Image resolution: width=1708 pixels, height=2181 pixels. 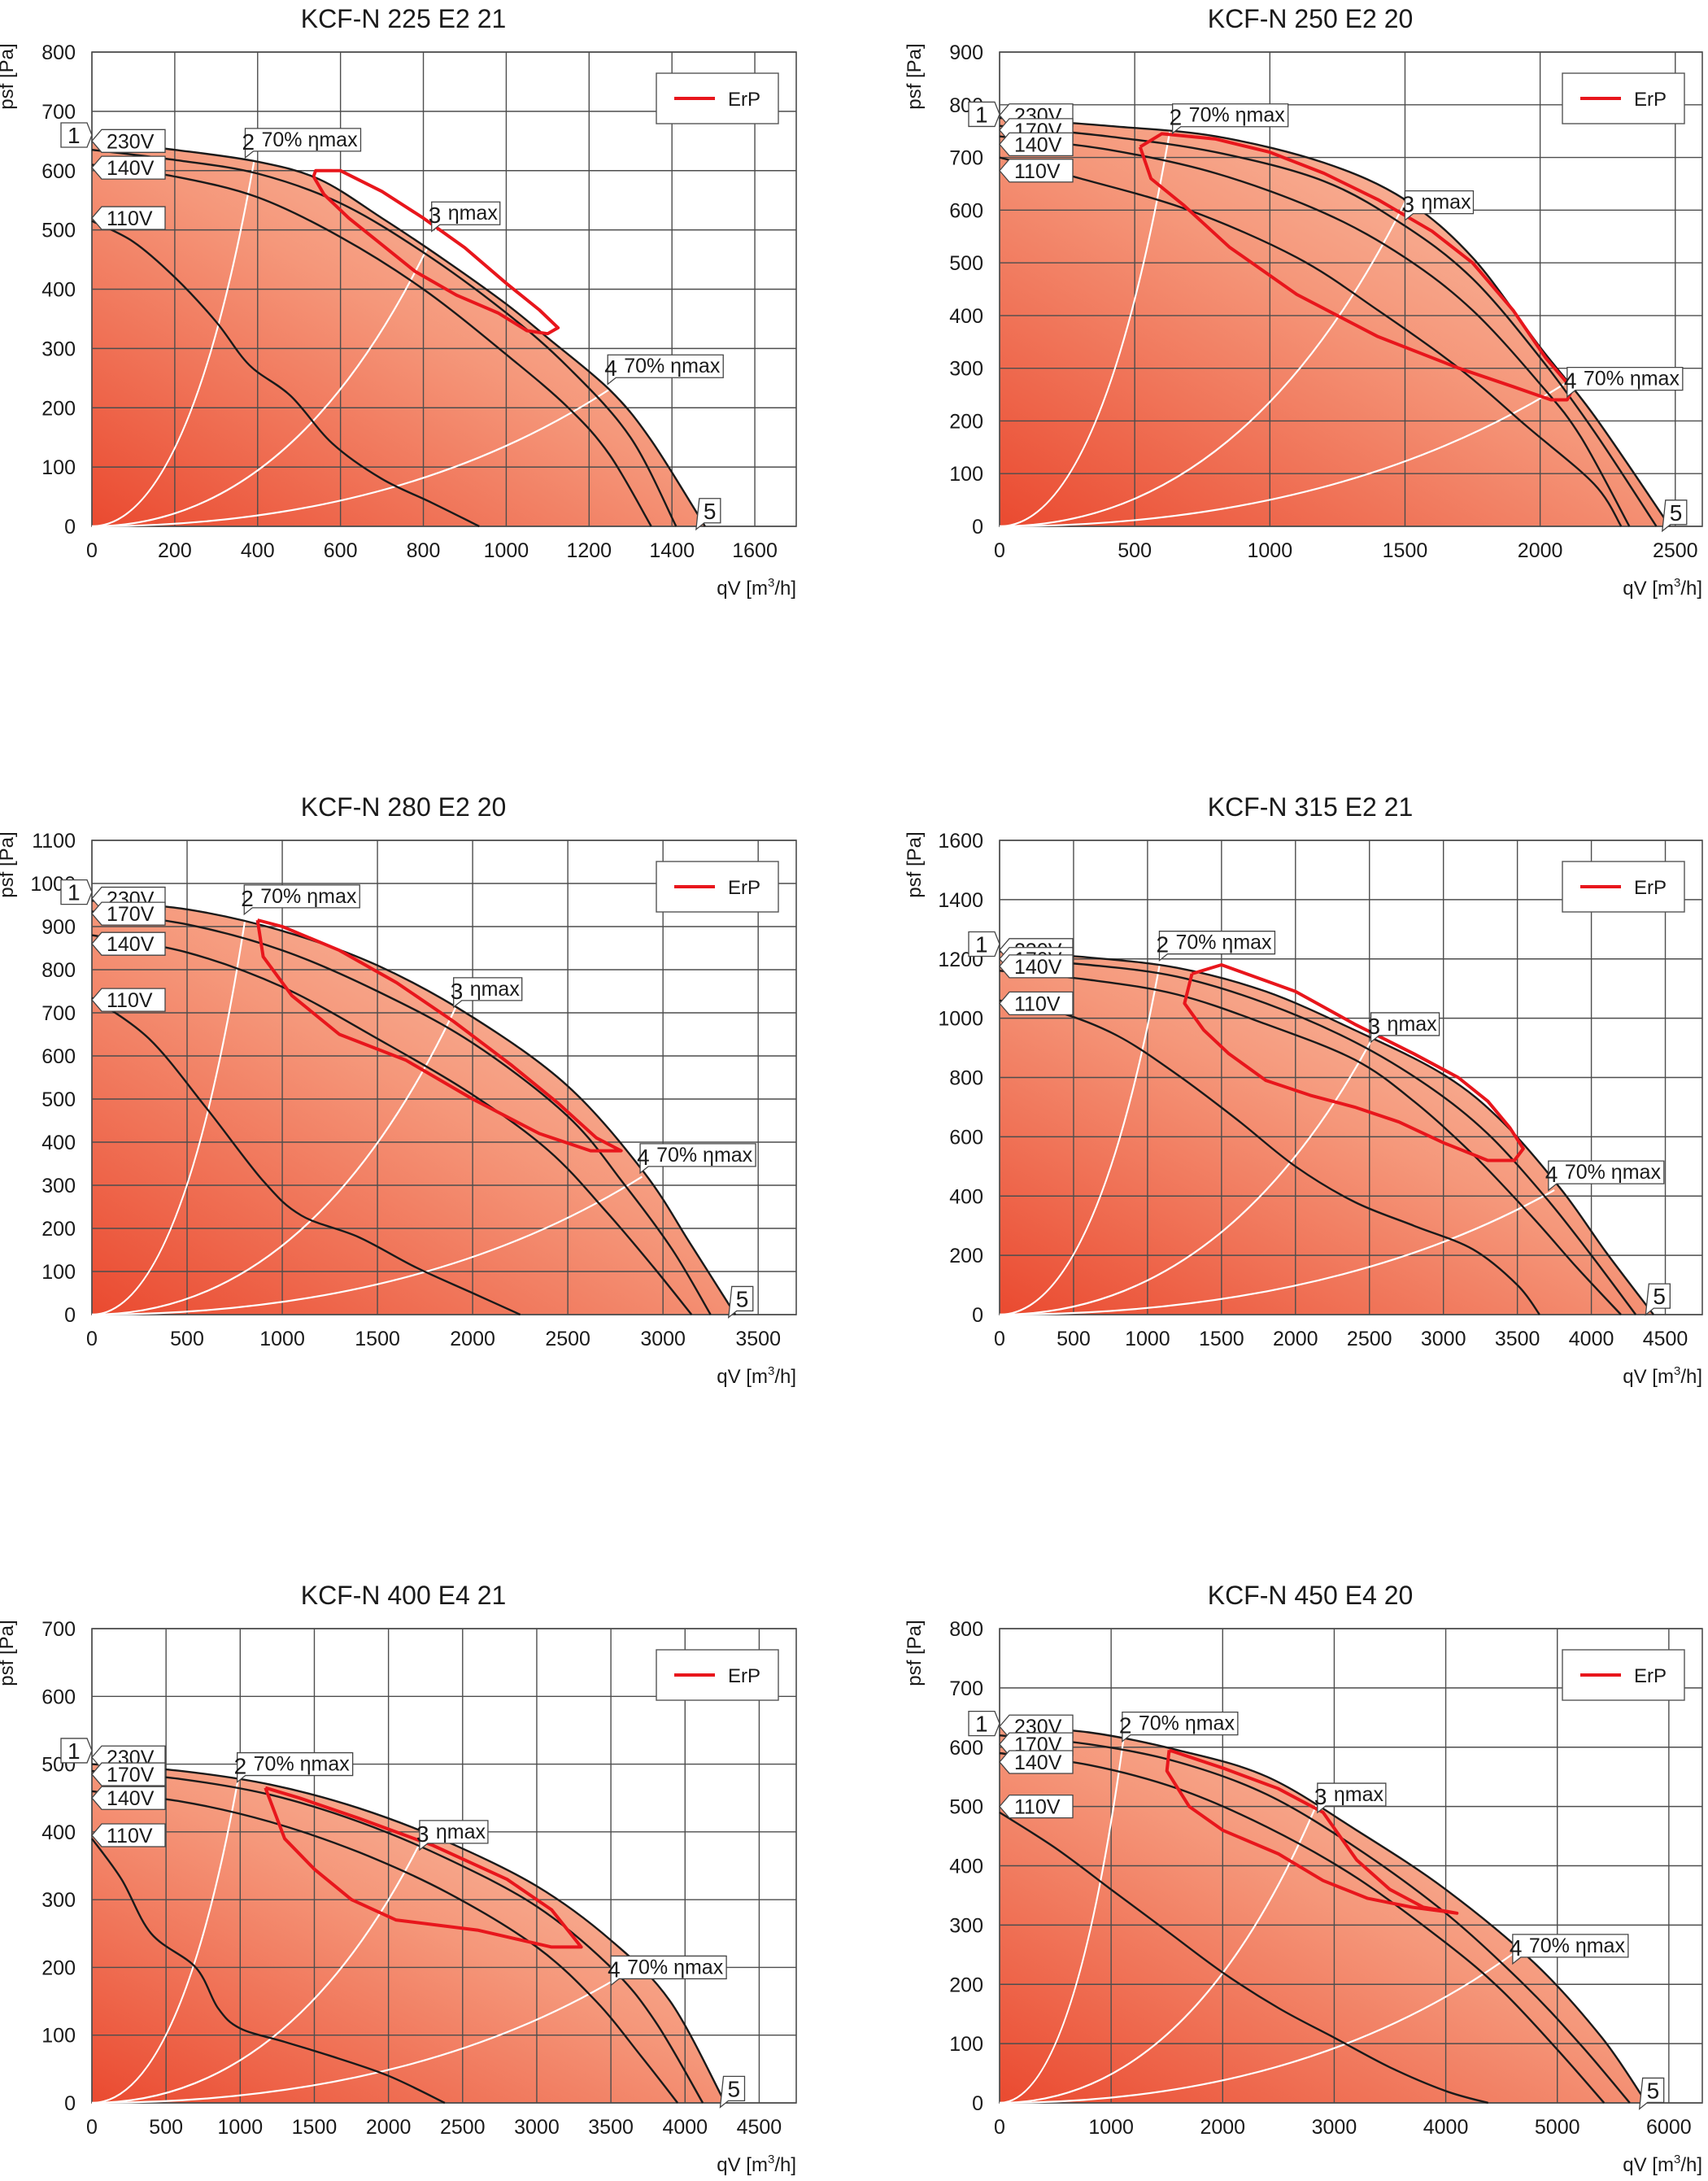 I want to click on point-marker-5: 5, so click(x=732, y=2092).